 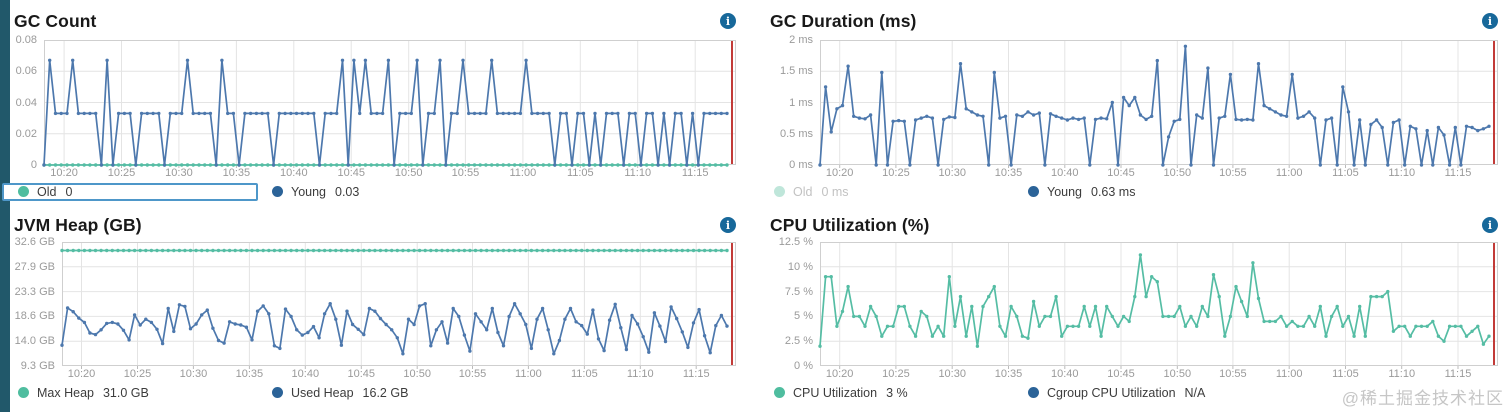 I want to click on legend-item-used-heap: Used Heap 16.2 GB, so click(x=340, y=393).